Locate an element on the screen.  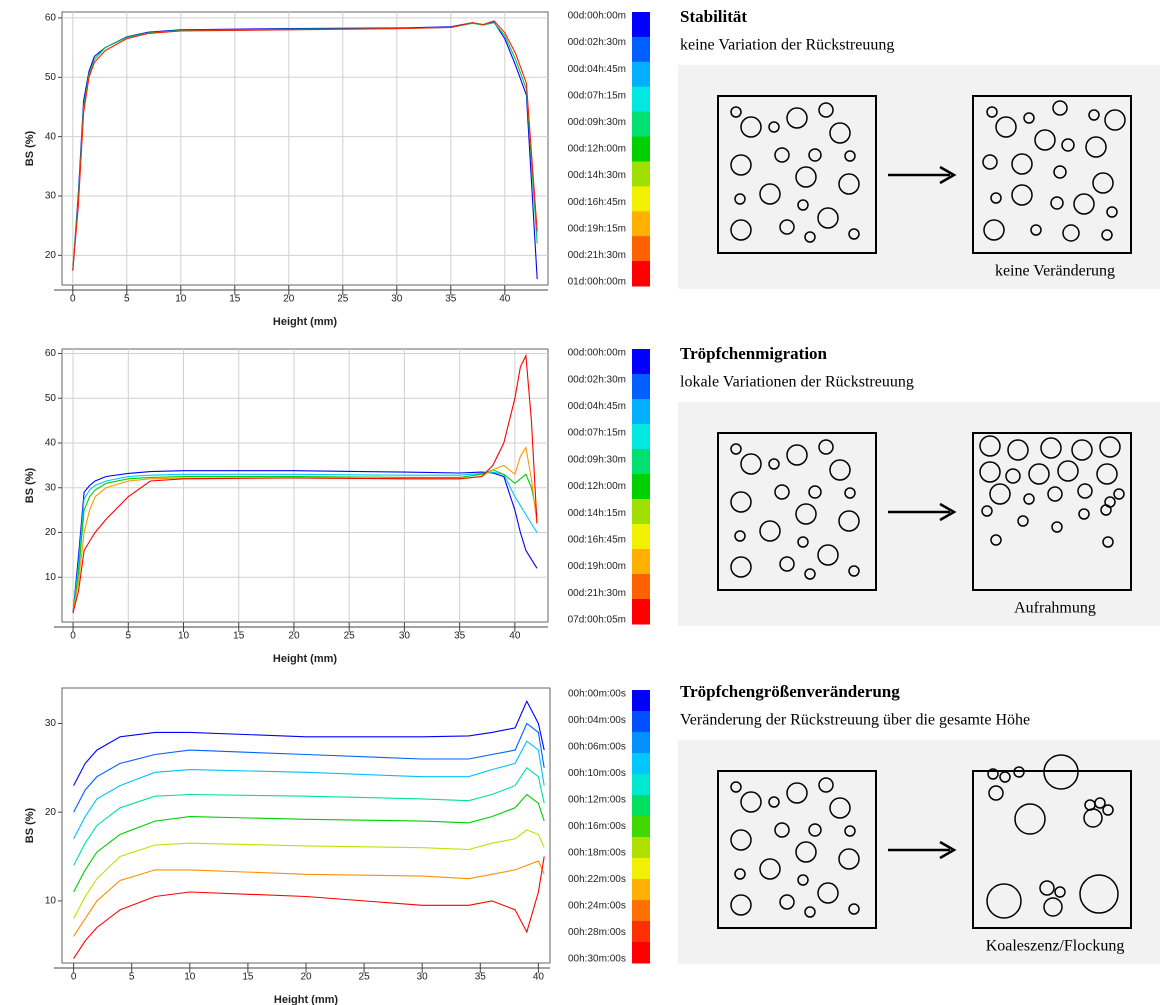
x-tick-label: 30 is located at coordinates (405, 636).